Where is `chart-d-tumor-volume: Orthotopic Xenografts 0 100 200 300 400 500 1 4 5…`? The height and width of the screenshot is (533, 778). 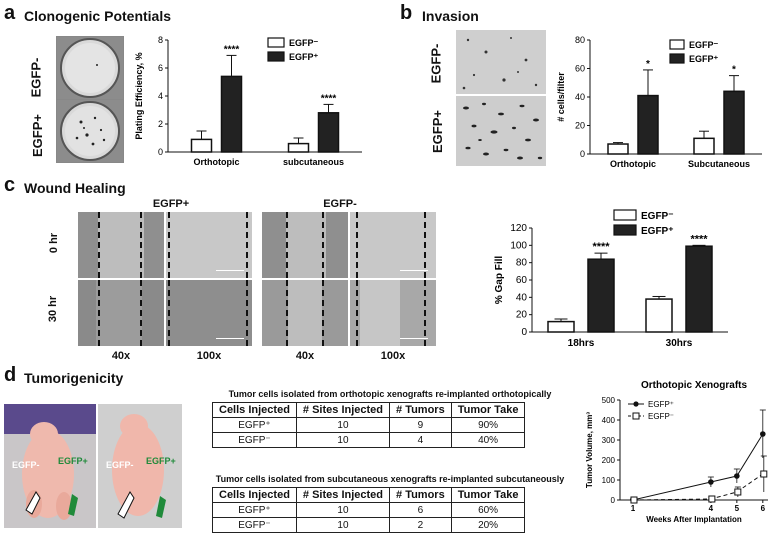 chart-d-tumor-volume: Orthotopic Xenografts 0 100 200 300 400 500 1 4 5… is located at coordinates (676, 452).